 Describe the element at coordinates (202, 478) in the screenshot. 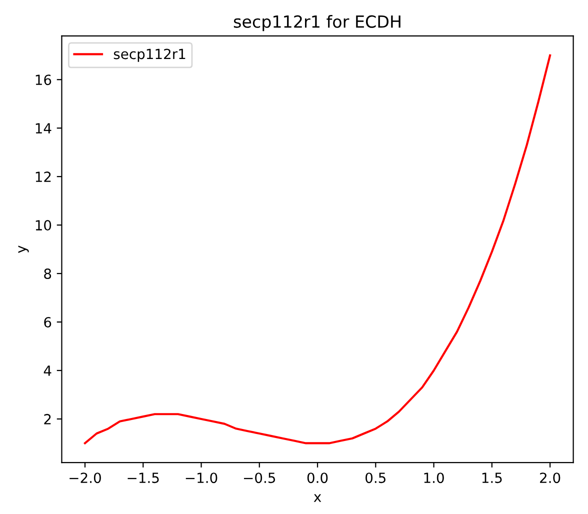

I see `x-tick-label: −1.0` at that location.